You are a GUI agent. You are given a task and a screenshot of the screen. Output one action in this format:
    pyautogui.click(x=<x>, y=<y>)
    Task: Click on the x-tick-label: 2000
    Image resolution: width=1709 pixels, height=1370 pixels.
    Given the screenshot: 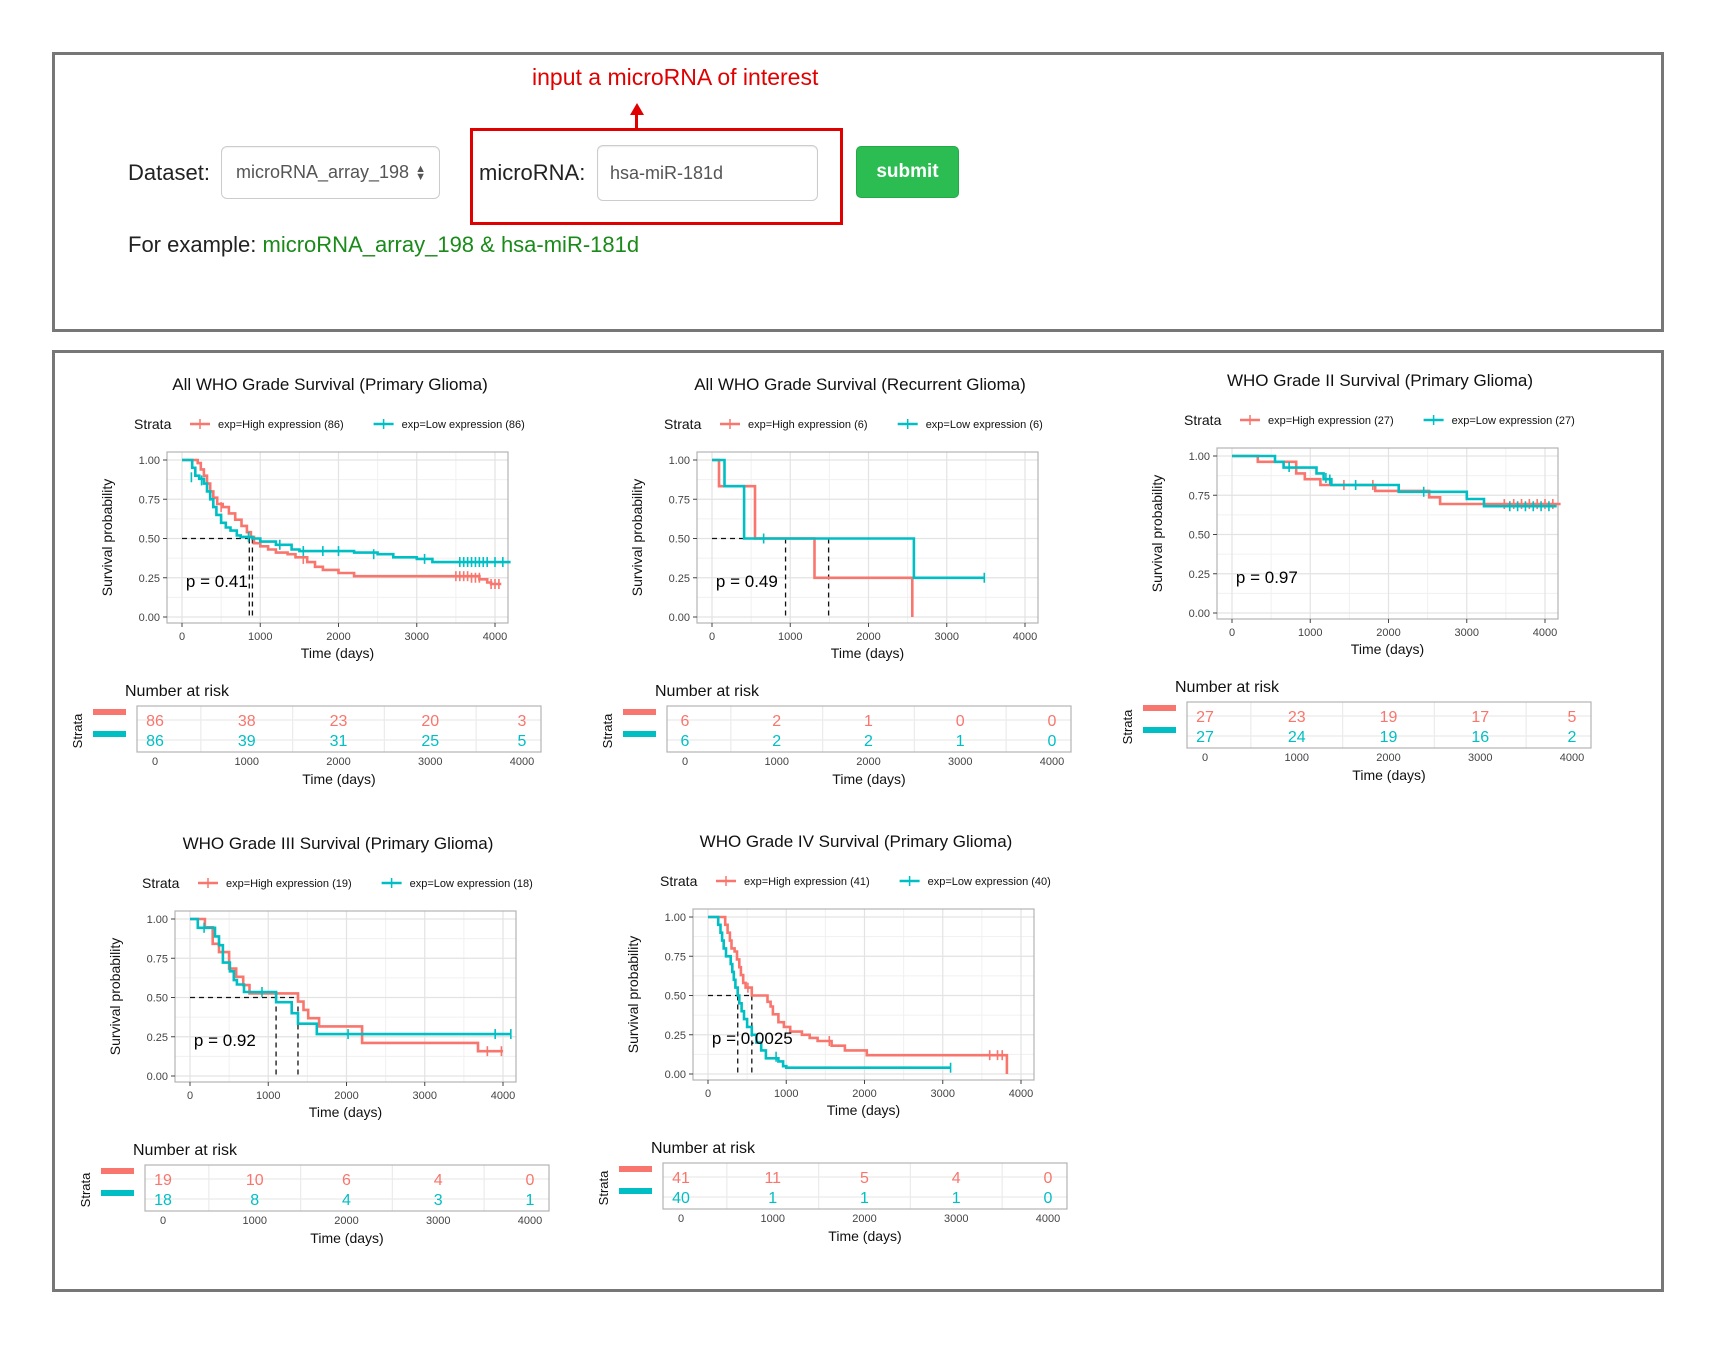 What is the action you would take?
    pyautogui.click(x=864, y=1094)
    